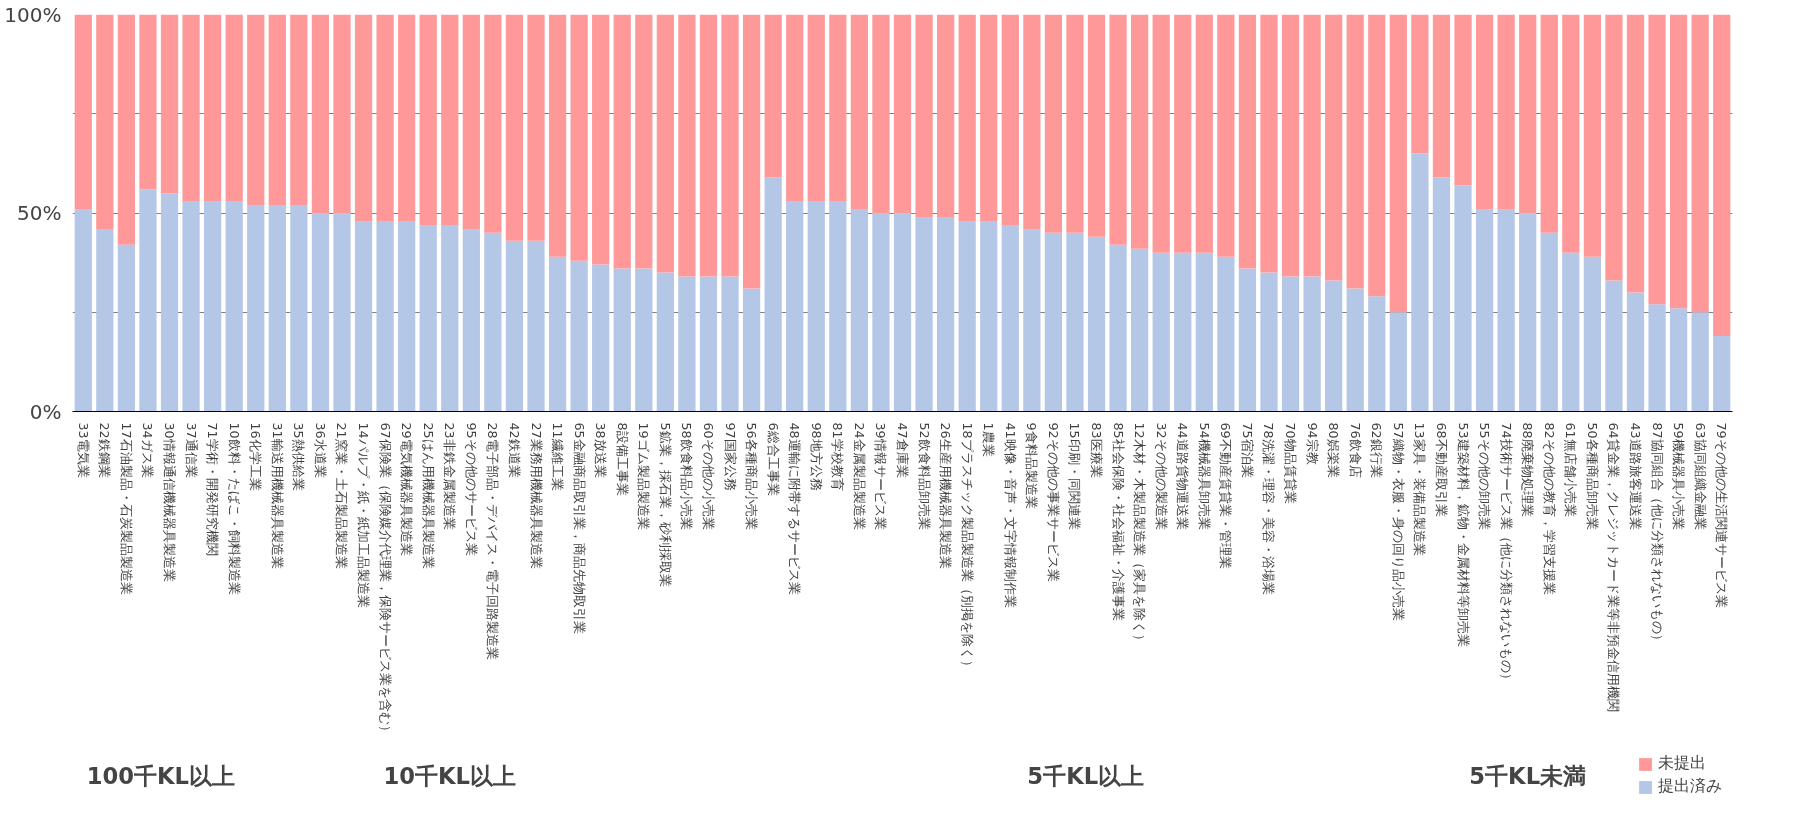 The image size is (1813, 828). I want to click on x-tick-label: 98地方公務, so click(816, 456).